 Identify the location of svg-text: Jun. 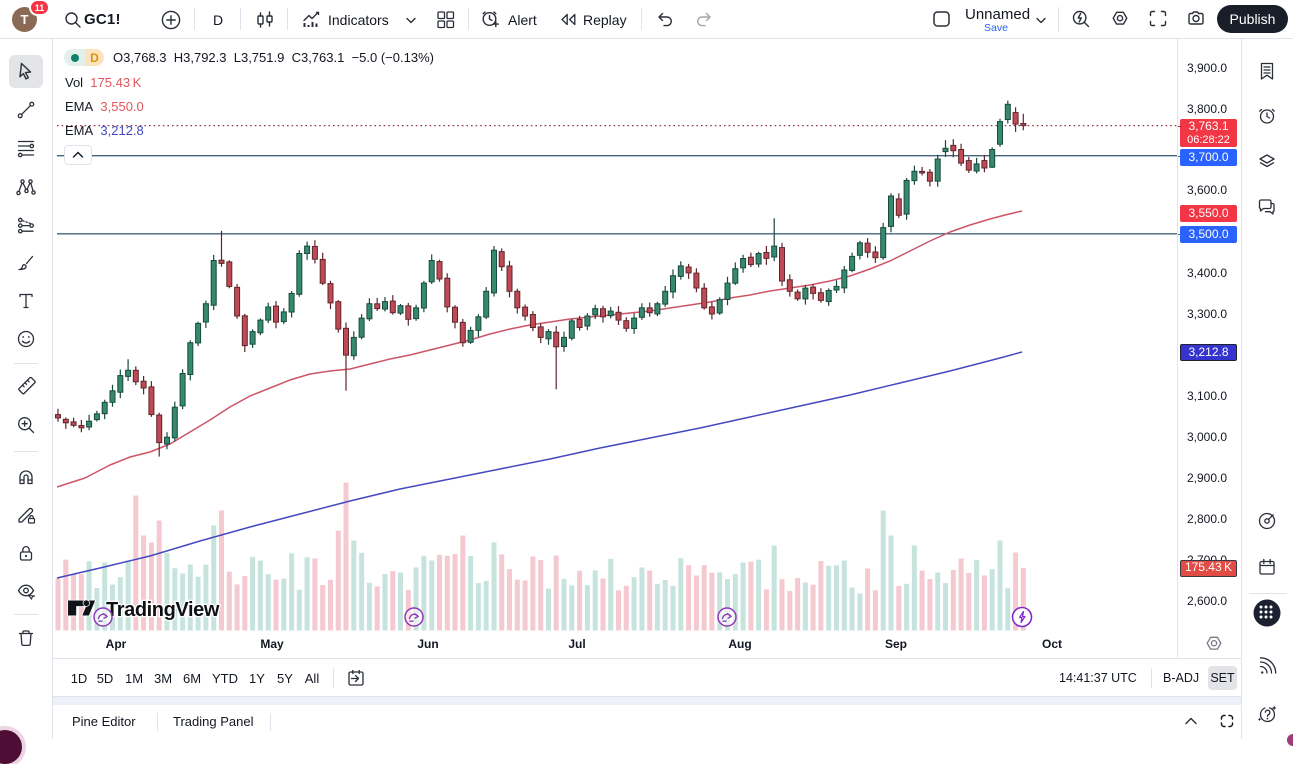
(427, 644).